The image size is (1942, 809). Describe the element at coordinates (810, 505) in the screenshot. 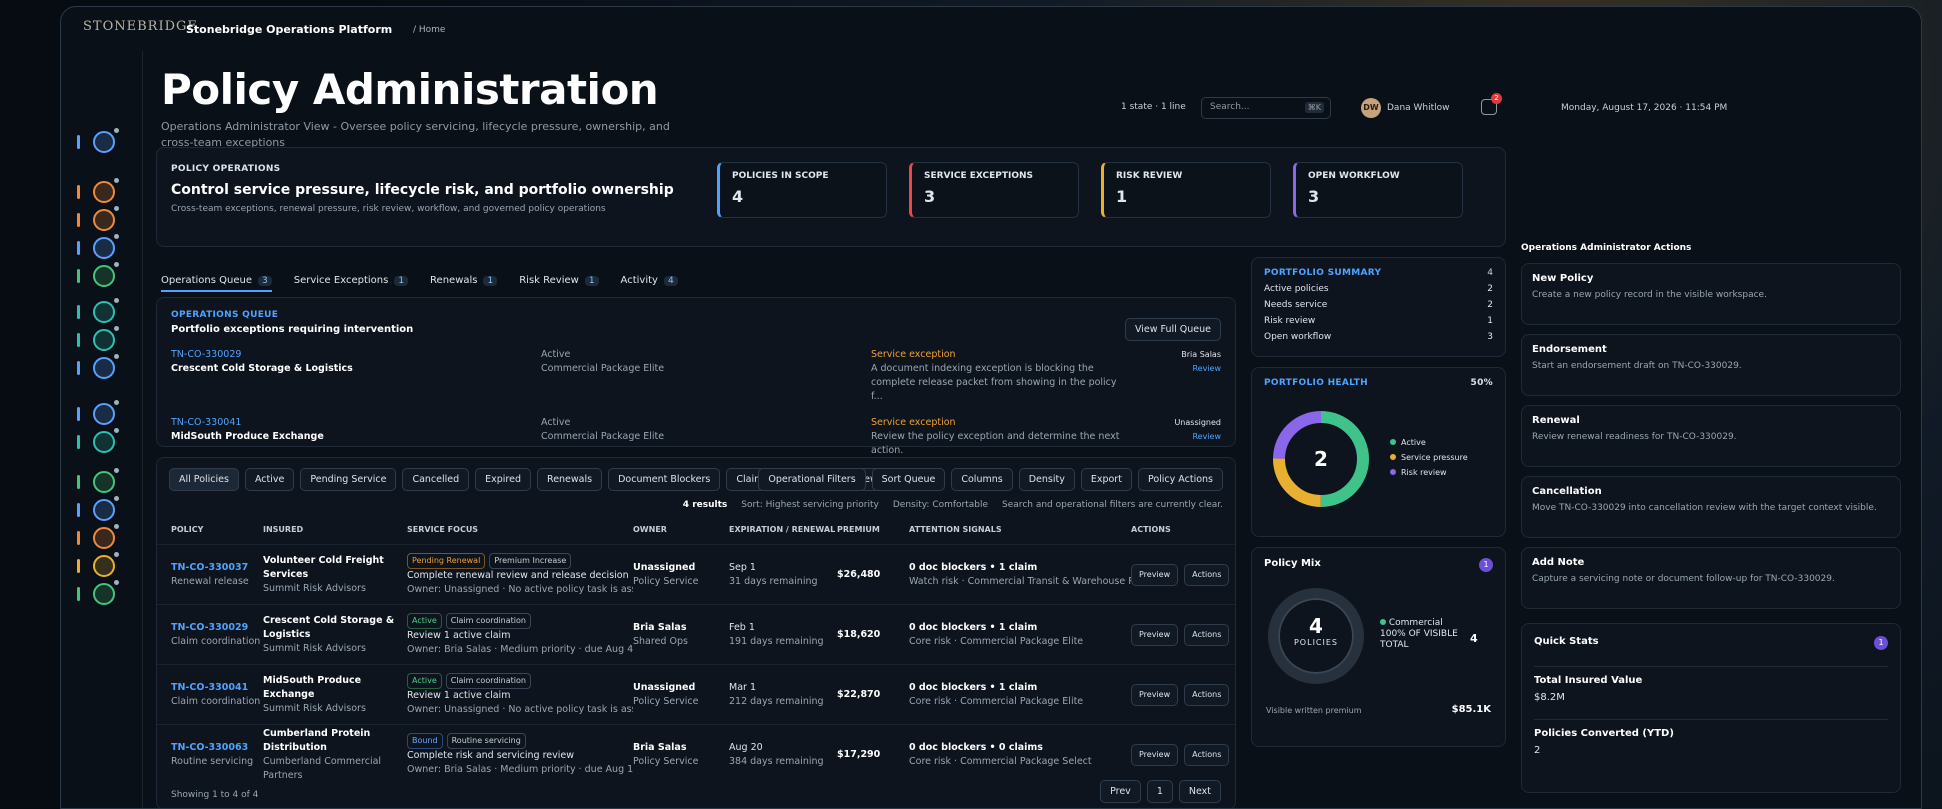

I see `sort-info: Sort: Highest servicing priority` at that location.